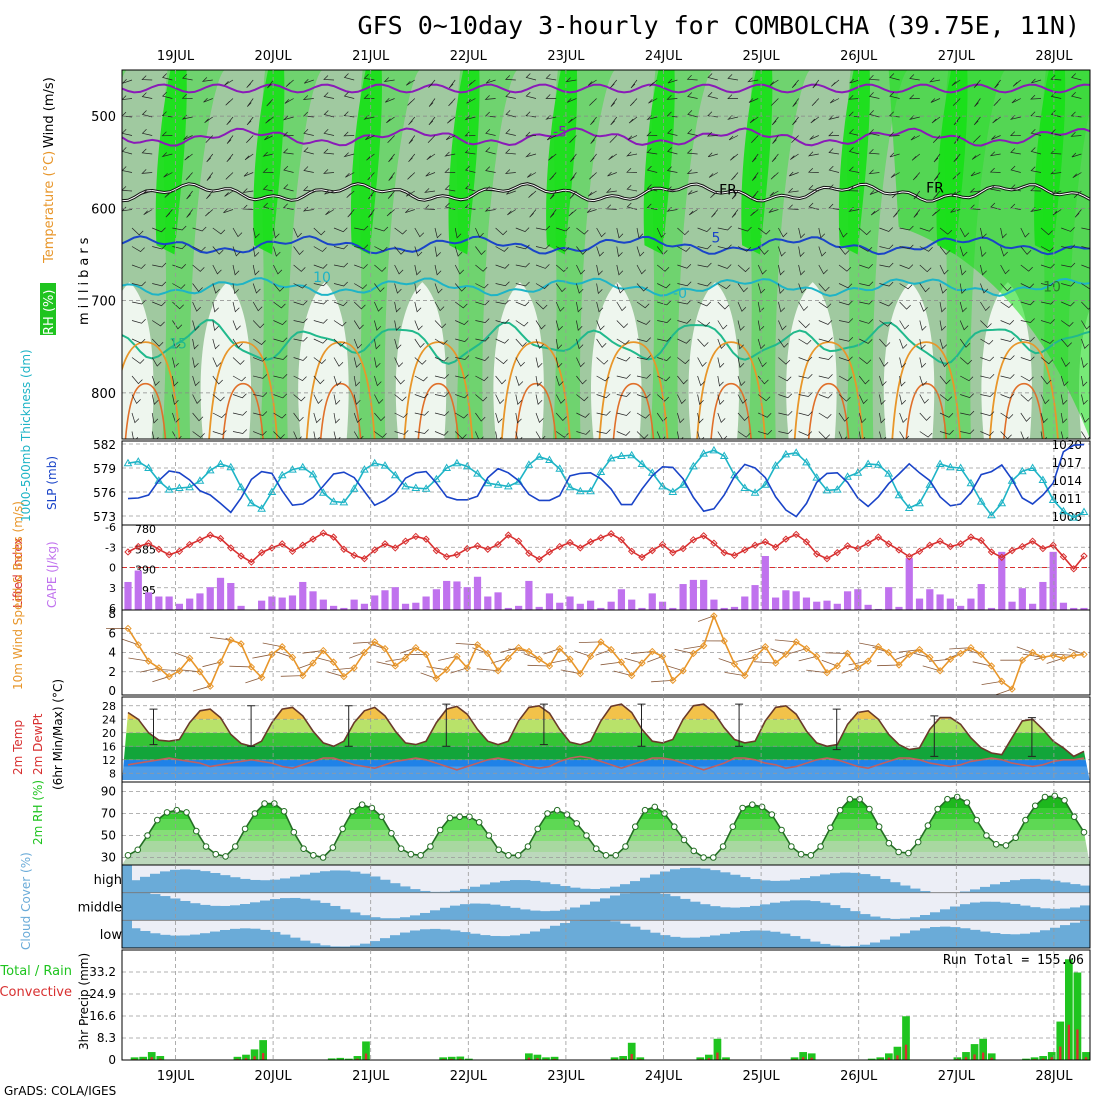 The image size is (1100, 1100). I want to click on date-tick-bottom: 21JUL, so click(371, 1076).